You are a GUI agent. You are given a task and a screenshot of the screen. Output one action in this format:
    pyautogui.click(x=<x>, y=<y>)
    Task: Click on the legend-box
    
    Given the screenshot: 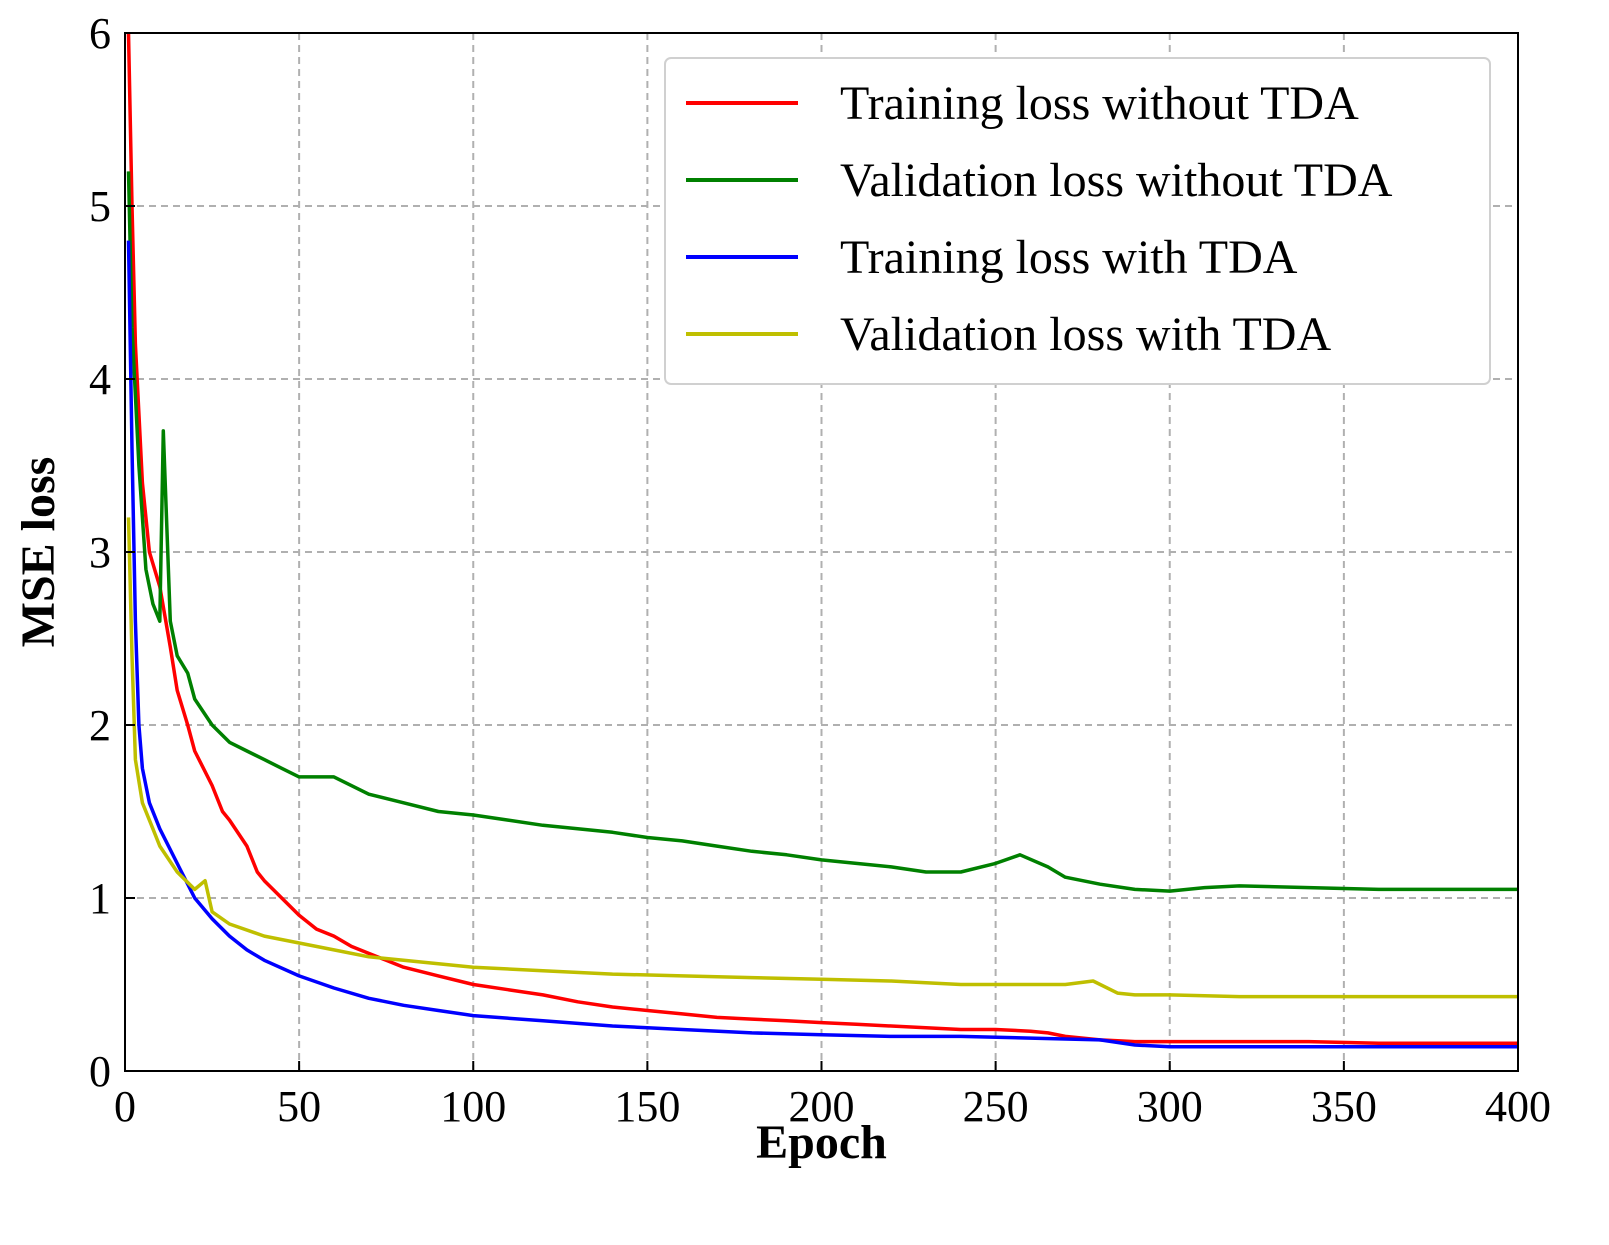 What is the action you would take?
    pyautogui.click(x=1077, y=221)
    